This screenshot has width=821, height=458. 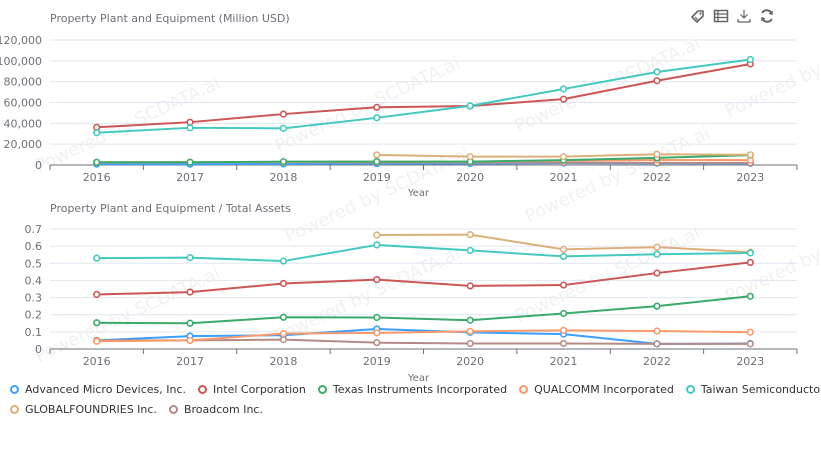 I want to click on legend-label: Advanced Micro Devices, Inc., so click(x=106, y=389).